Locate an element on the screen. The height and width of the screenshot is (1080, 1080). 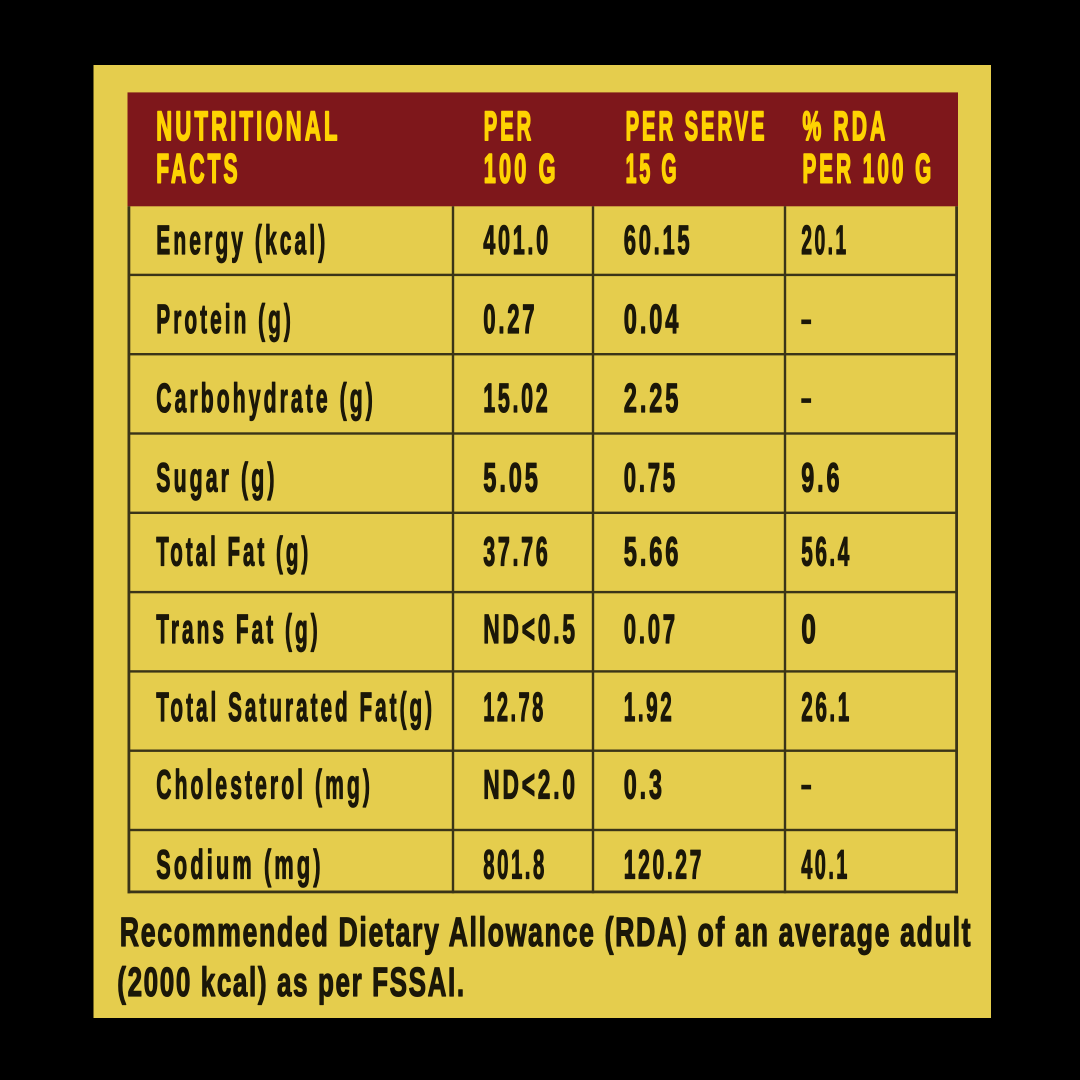
svg-text: 9.6 is located at coordinates (821, 477).